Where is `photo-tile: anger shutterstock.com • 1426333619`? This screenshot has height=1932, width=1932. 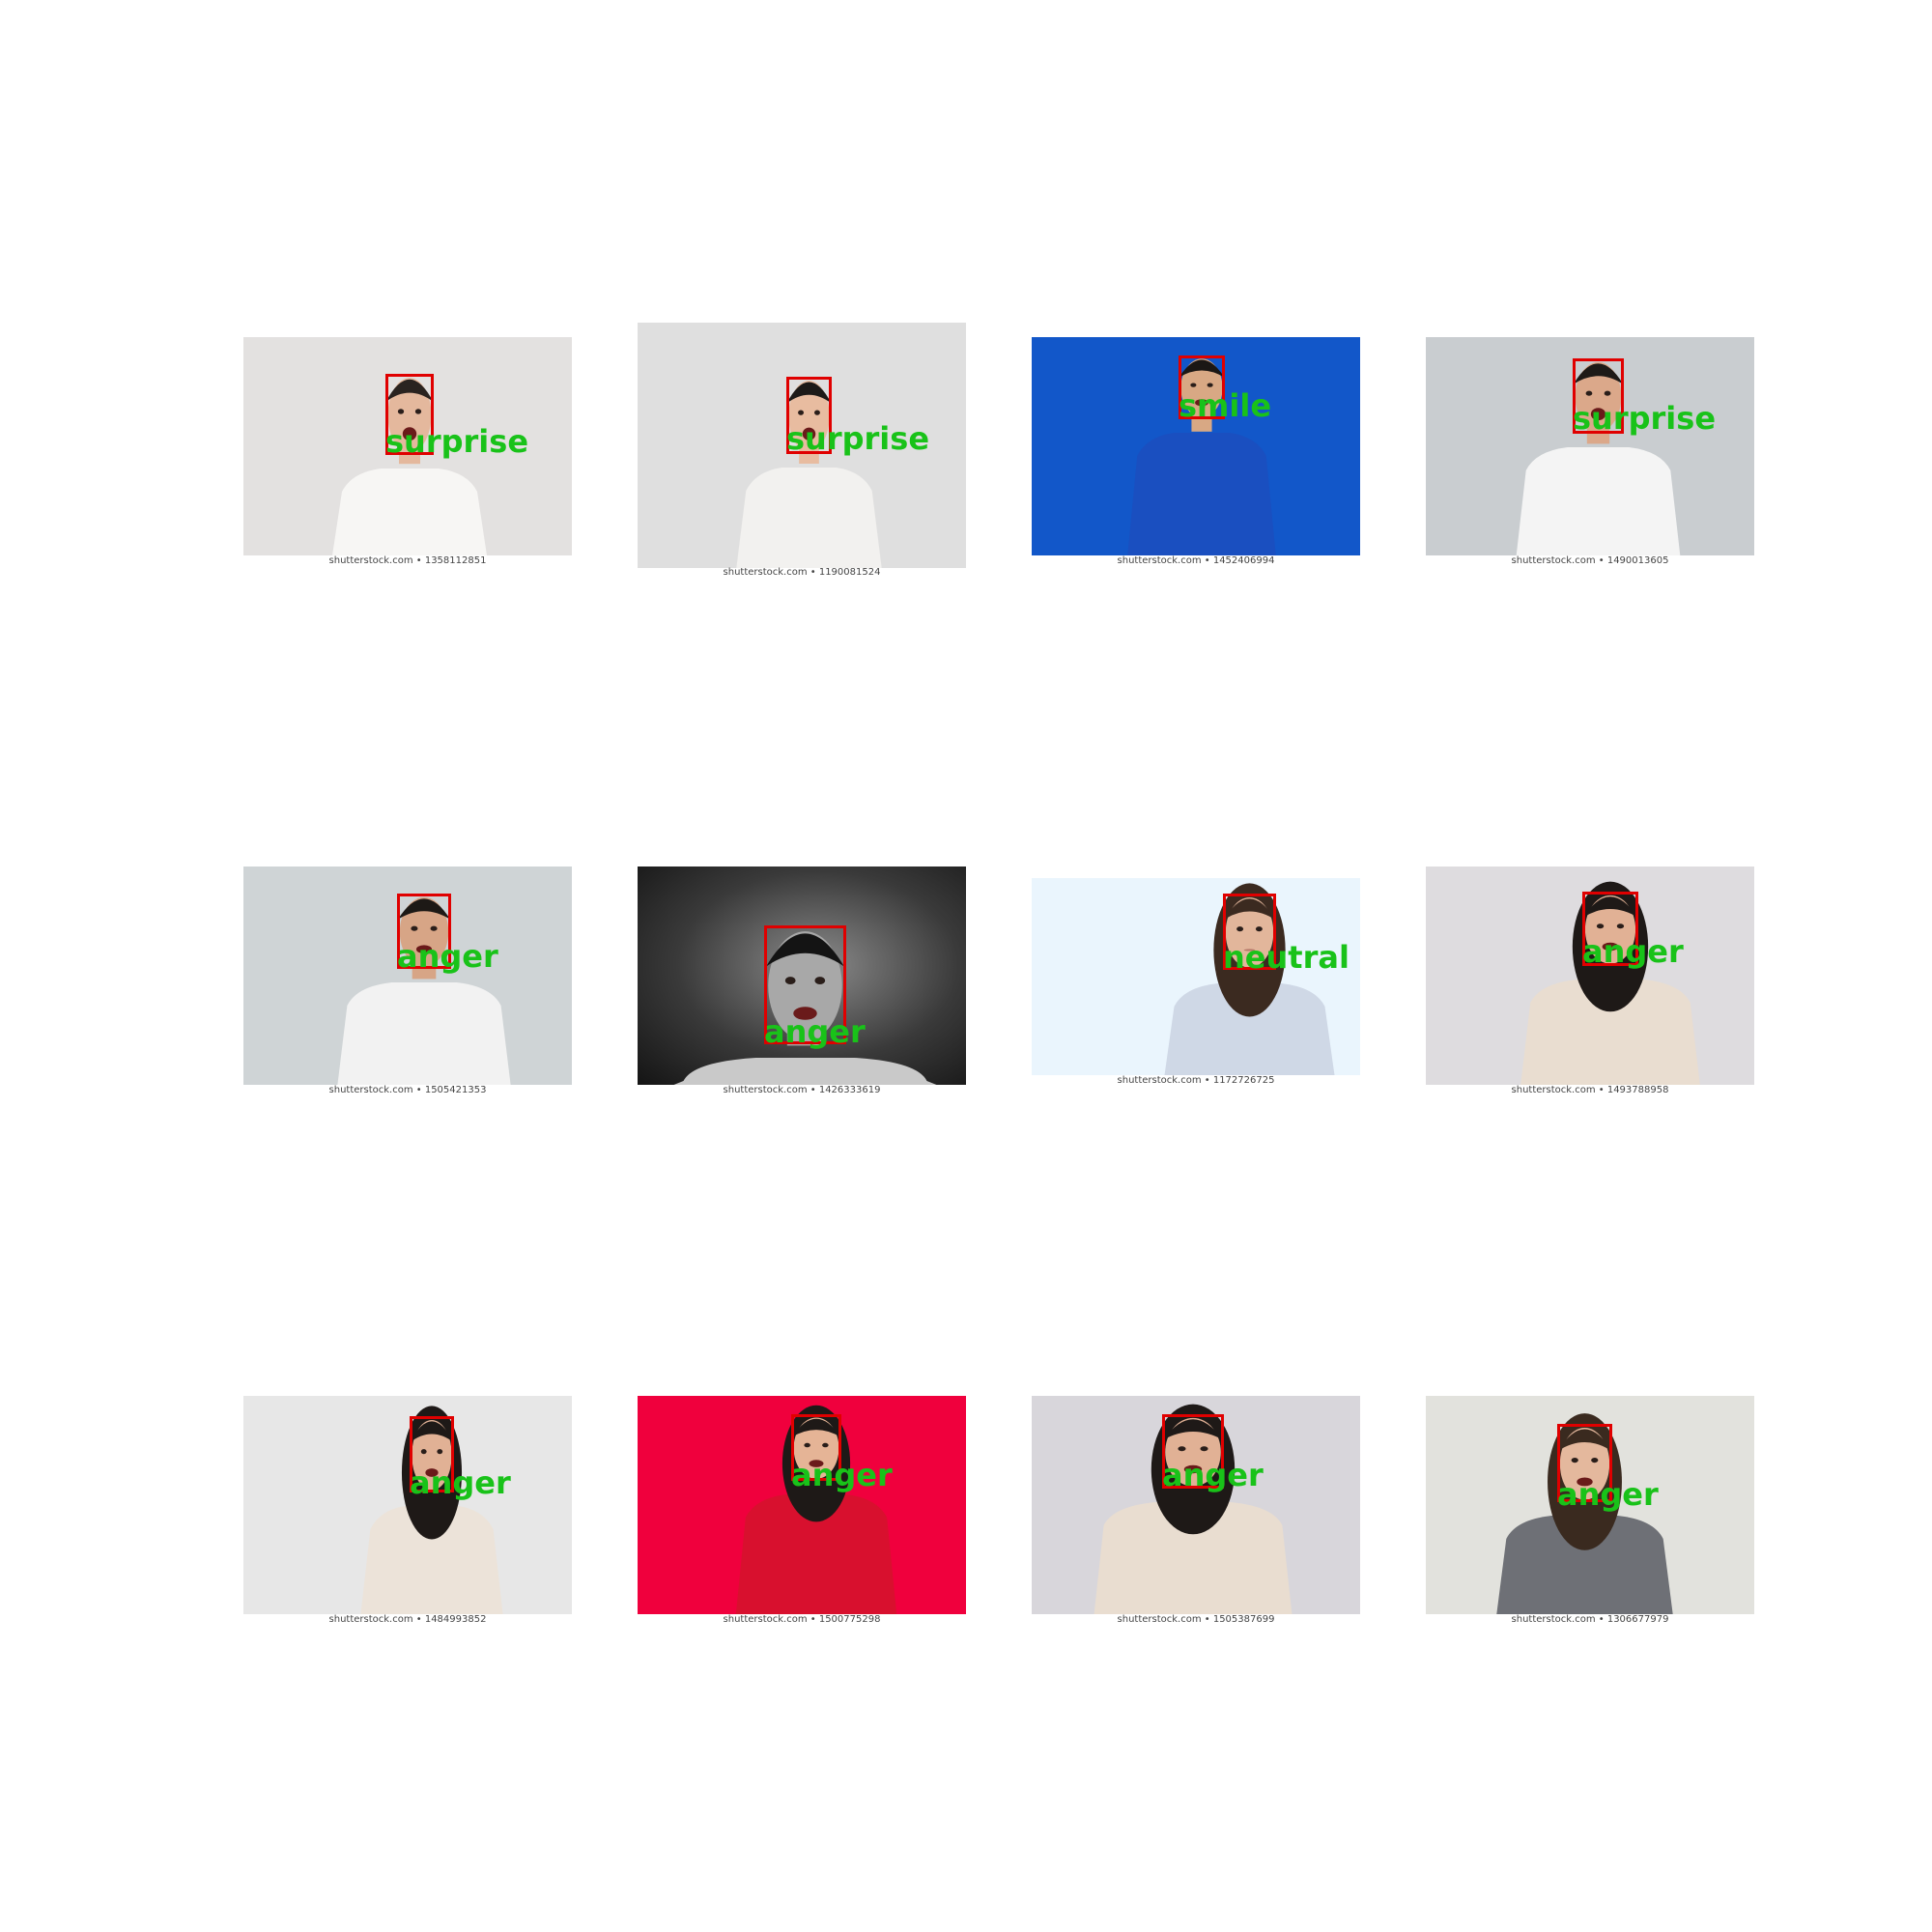 photo-tile: anger shutterstock.com • 1426333619 is located at coordinates (802, 985).